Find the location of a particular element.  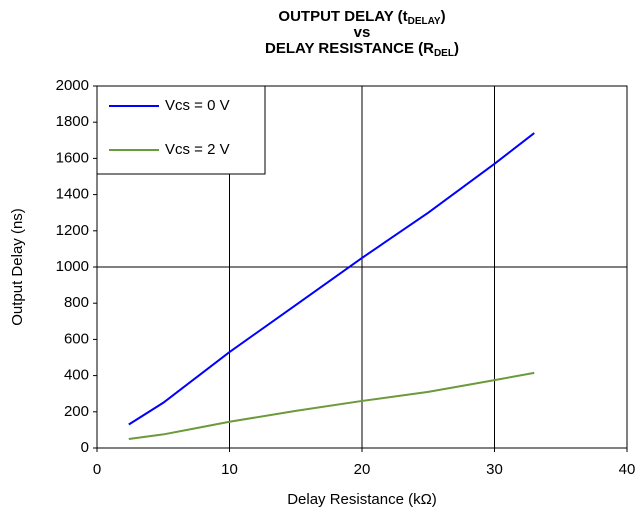

y-tick-label: 400 is located at coordinates (76, 375).